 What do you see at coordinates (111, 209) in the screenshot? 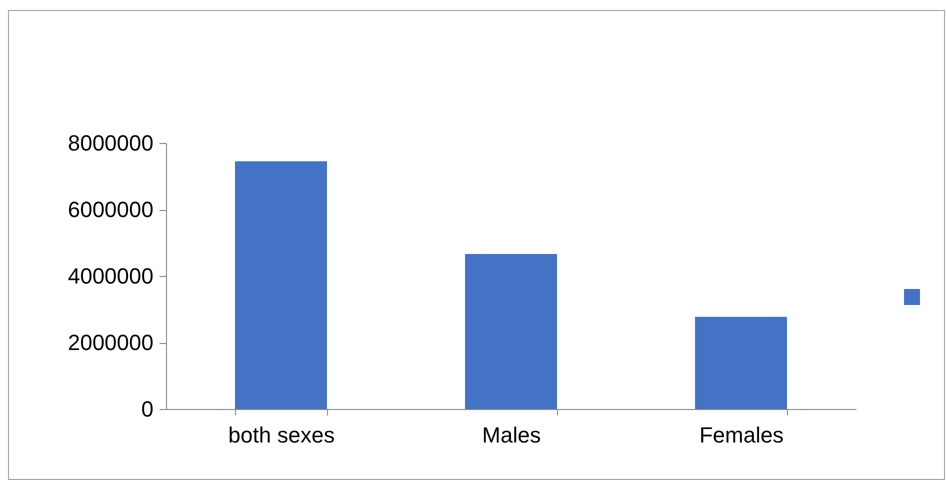
I see `y-tick-label: 6000000` at bounding box center [111, 209].